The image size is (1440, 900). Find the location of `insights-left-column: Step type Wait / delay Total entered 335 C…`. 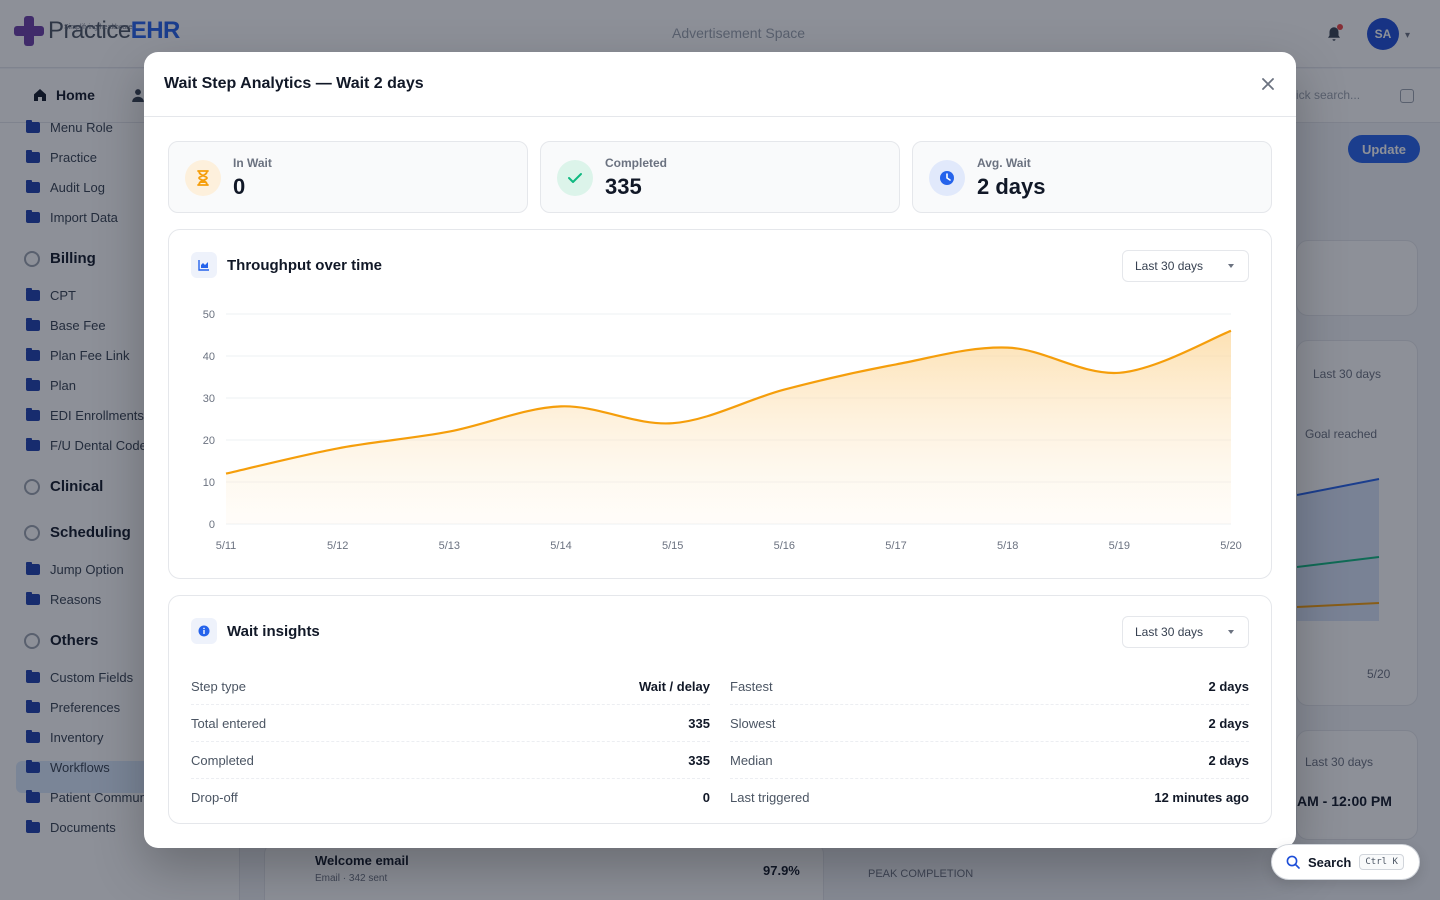

insights-left-column: Step type Wait / delay Total entered 335 C… is located at coordinates (450, 742).